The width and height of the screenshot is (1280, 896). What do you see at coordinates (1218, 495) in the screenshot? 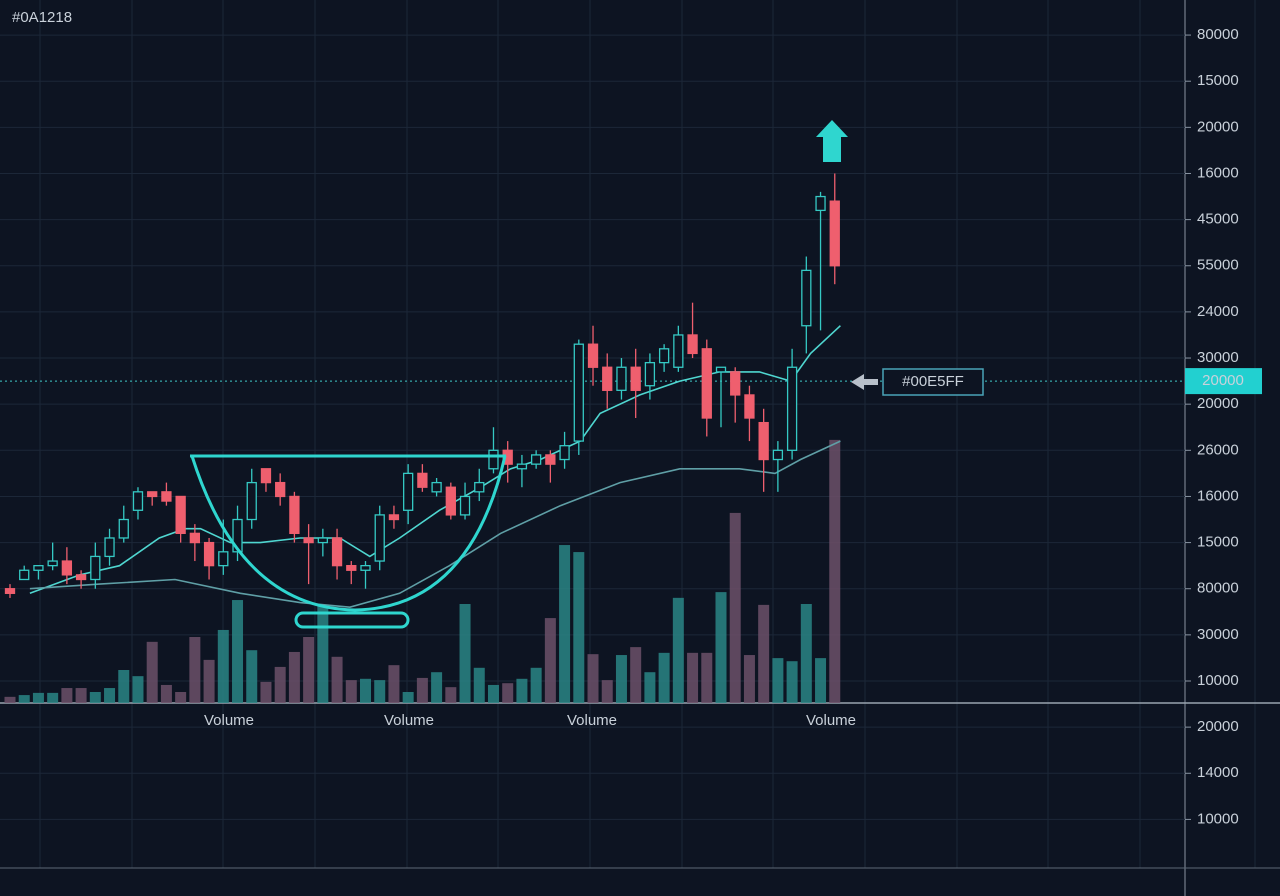
I see `y-tick-label: 16000` at bounding box center [1218, 495].